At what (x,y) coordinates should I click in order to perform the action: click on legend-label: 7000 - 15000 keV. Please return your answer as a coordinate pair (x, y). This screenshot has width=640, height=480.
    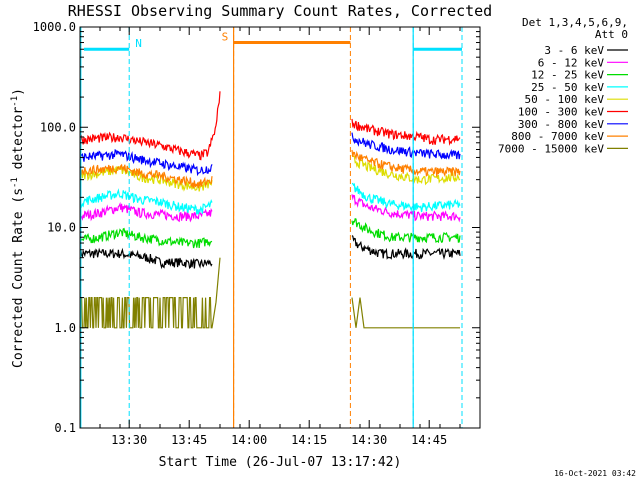
    Looking at the image, I should click on (551, 148).